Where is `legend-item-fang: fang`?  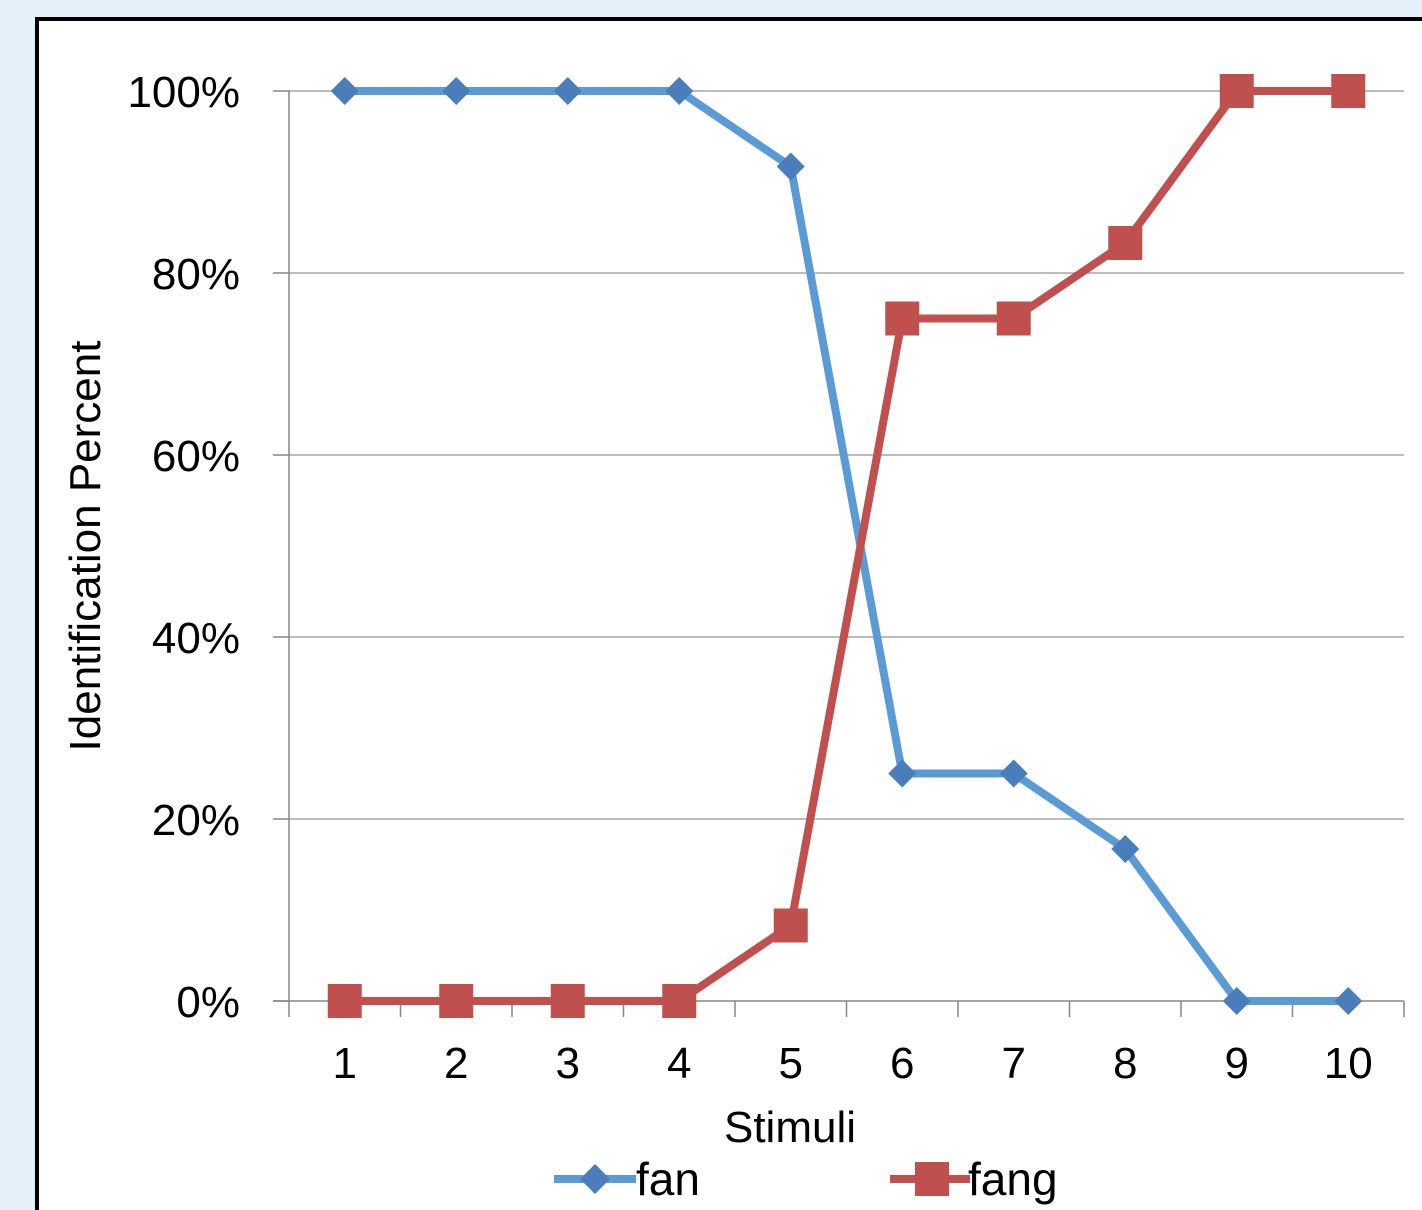 legend-item-fang: fang is located at coordinates (974, 1179).